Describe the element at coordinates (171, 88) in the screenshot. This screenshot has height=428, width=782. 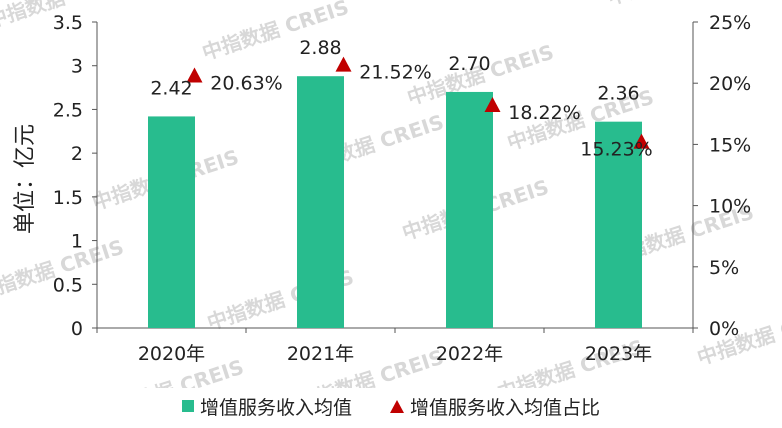
I see `bar-value-label: 2.42` at that location.